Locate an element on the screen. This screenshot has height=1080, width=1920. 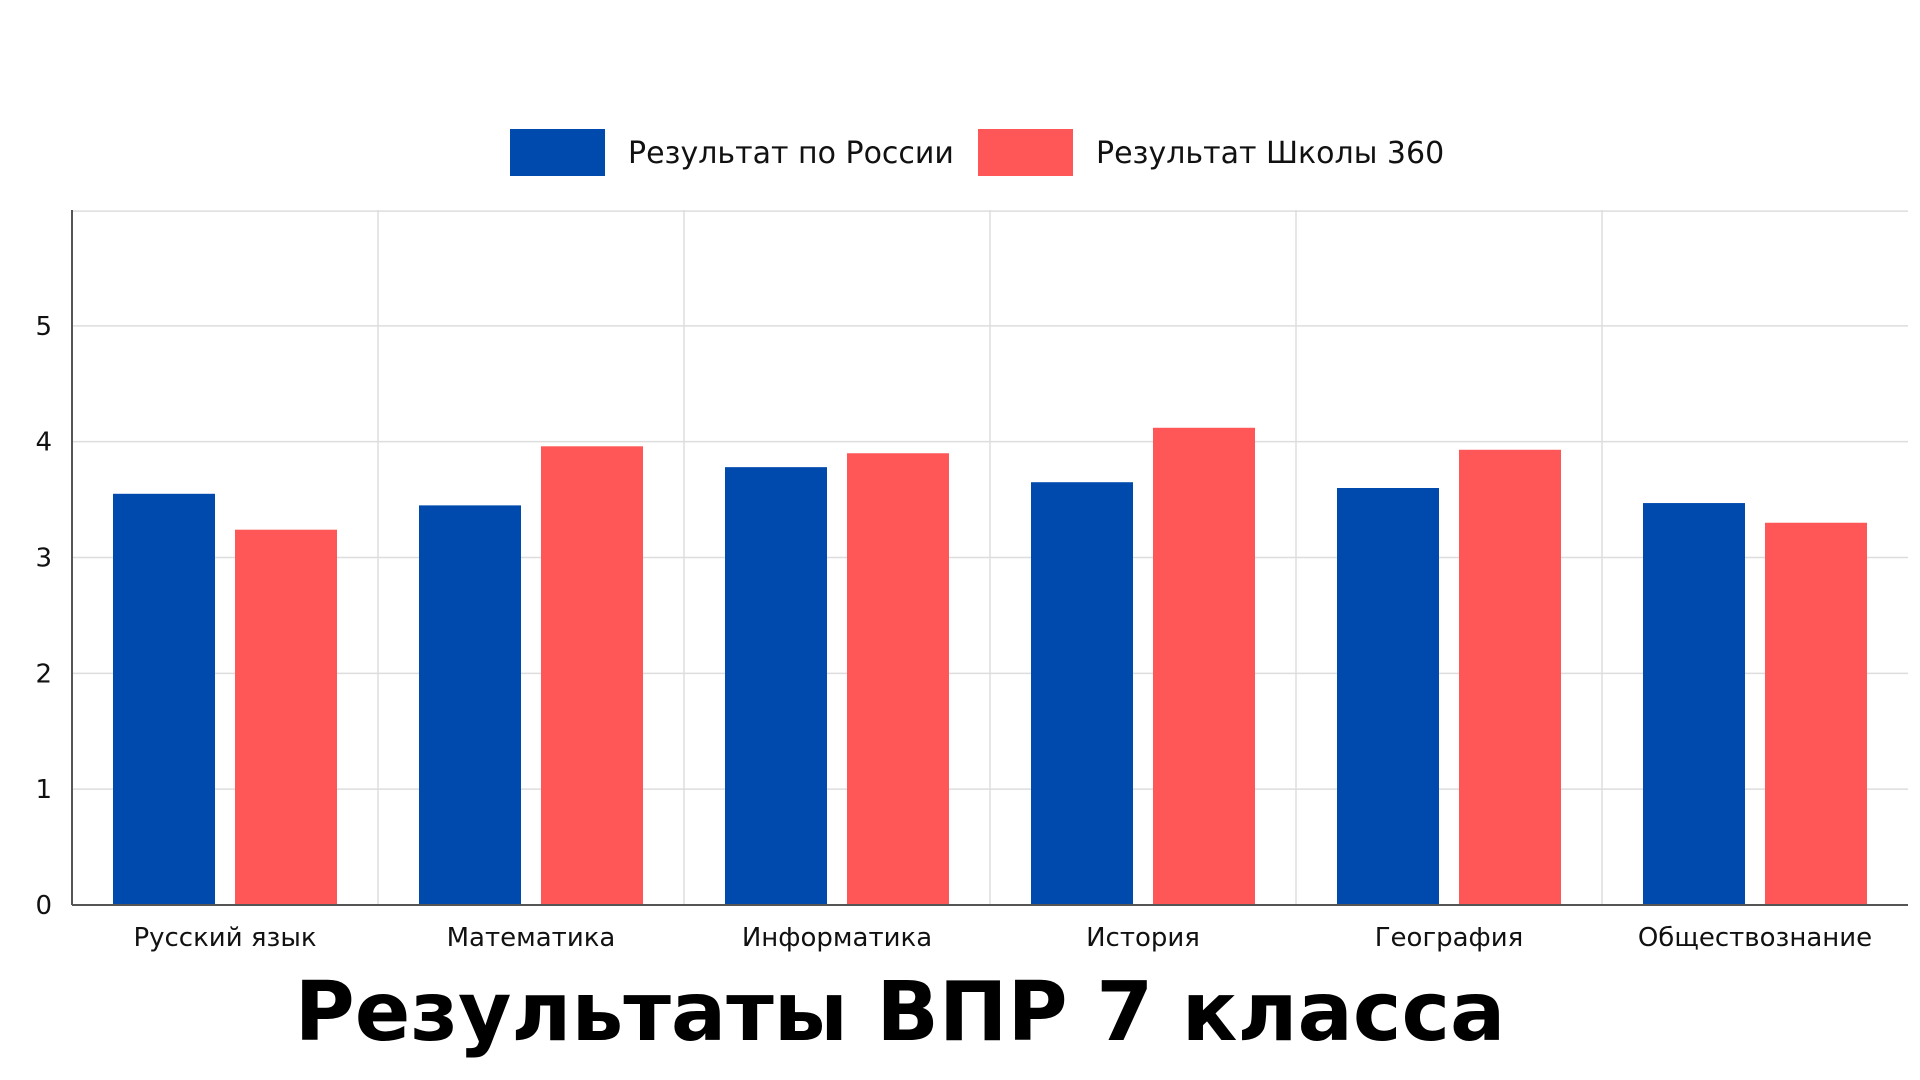
x-tick-label: Математика is located at coordinates (531, 938).